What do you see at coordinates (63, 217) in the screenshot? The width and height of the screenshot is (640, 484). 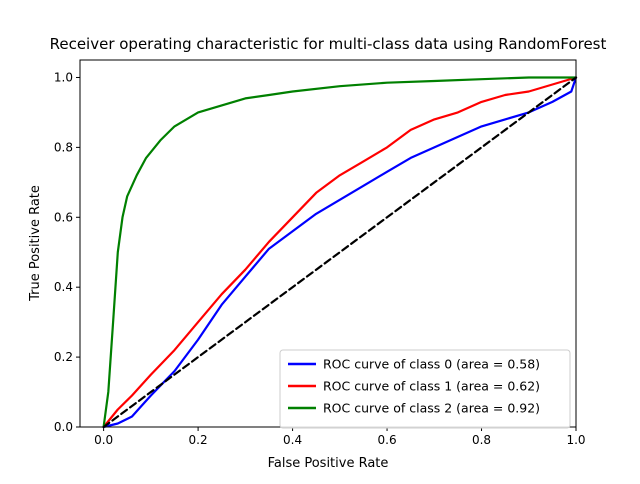 I see `y-tick-label: 0.6` at bounding box center [63, 217].